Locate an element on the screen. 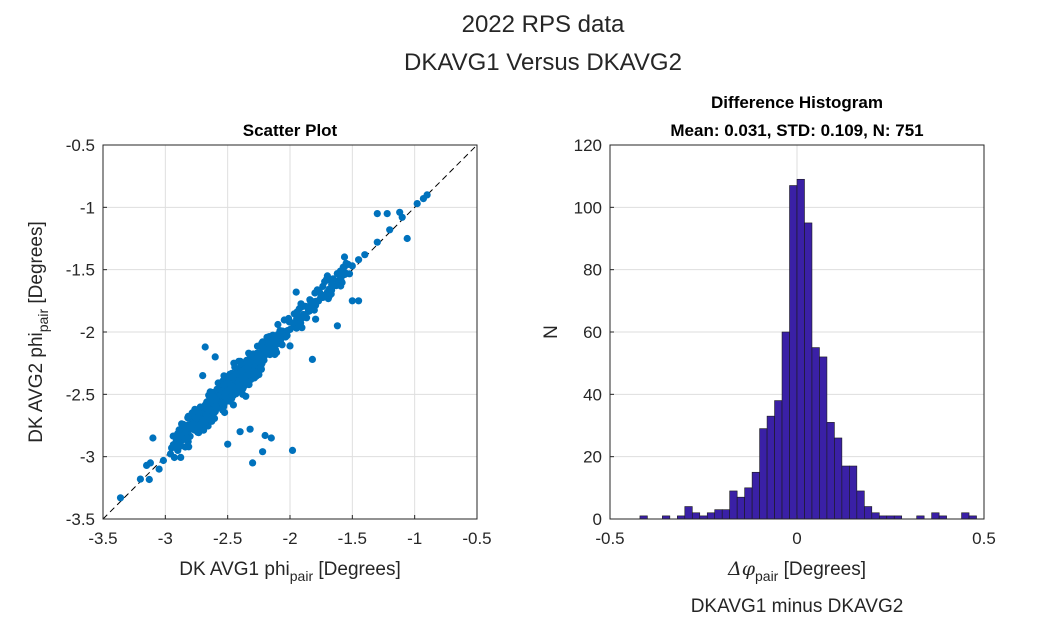 The image size is (1063, 625). histogram-xlabel-sub: pair is located at coordinates (767, 576).